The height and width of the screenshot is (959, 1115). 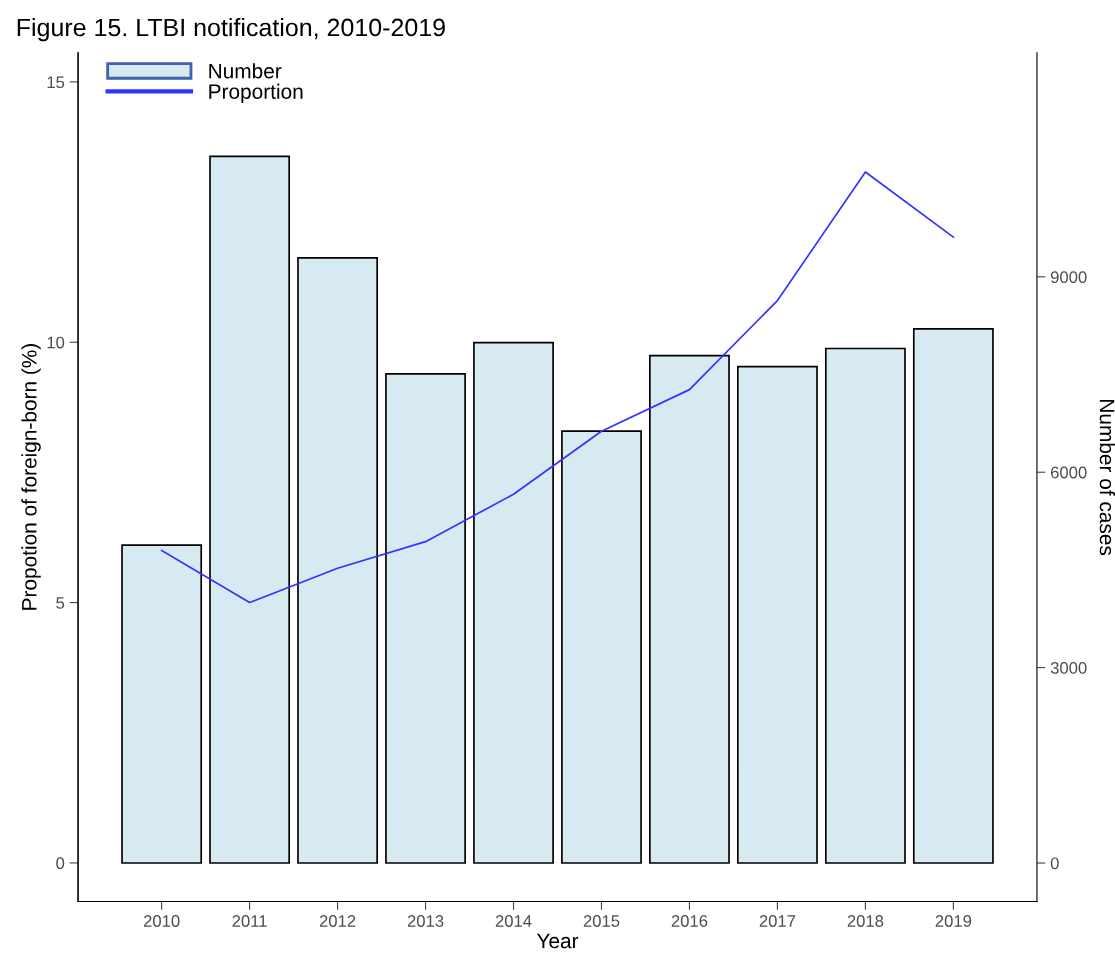 I want to click on y-tick-label: 15, so click(x=56, y=82).